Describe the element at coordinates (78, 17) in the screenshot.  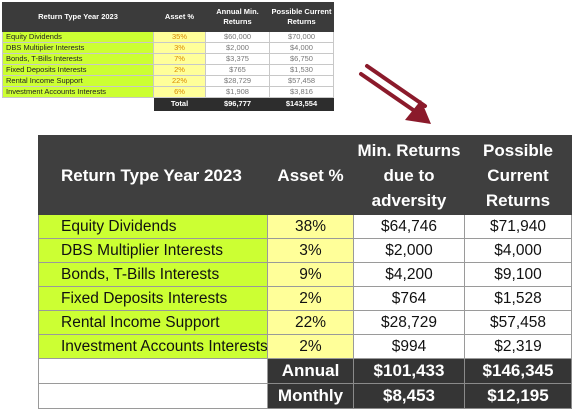
I see `small-header-type: Return Type Year 2023` at that location.